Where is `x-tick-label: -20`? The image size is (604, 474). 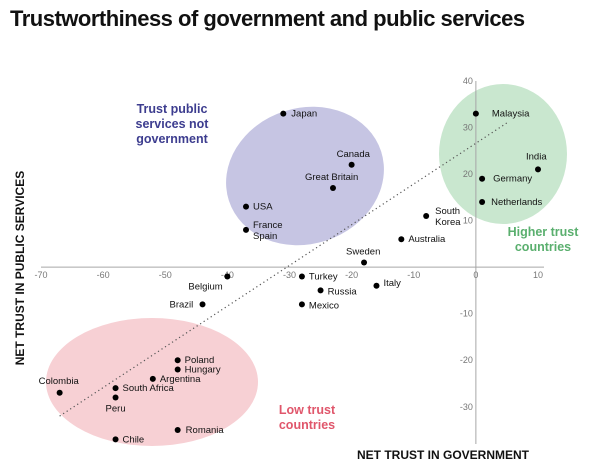
x-tick-label: -20 is located at coordinates (351, 275).